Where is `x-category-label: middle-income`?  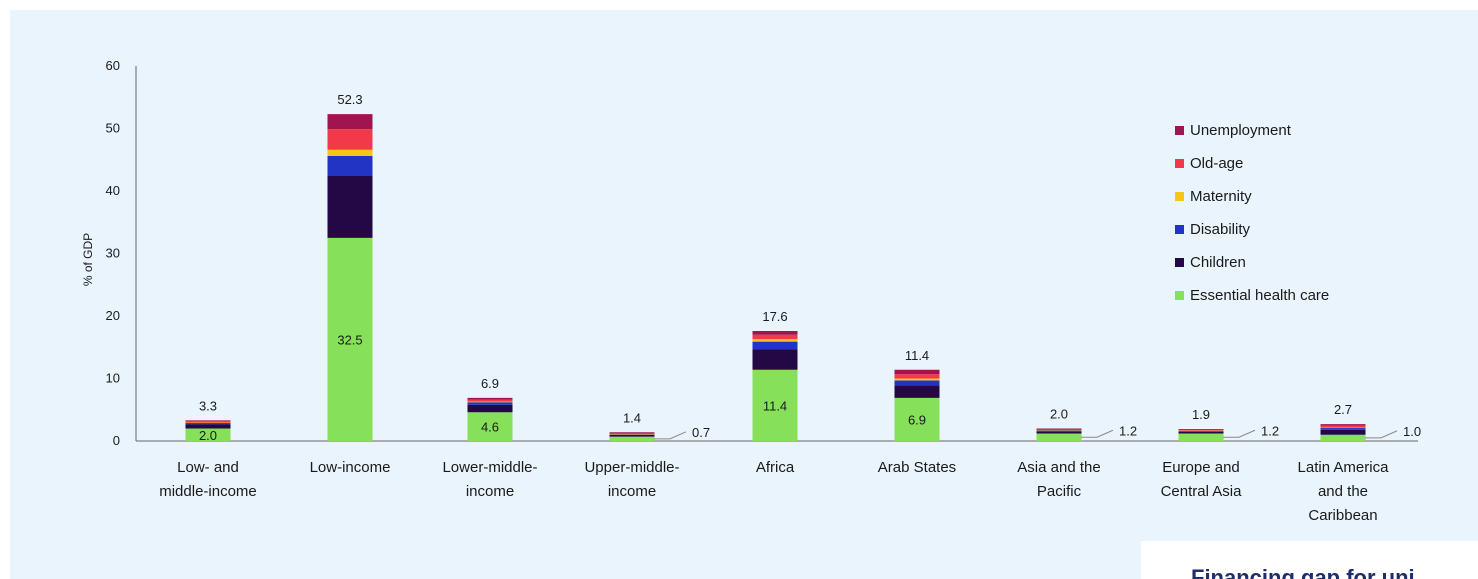 x-category-label: middle-income is located at coordinates (208, 491).